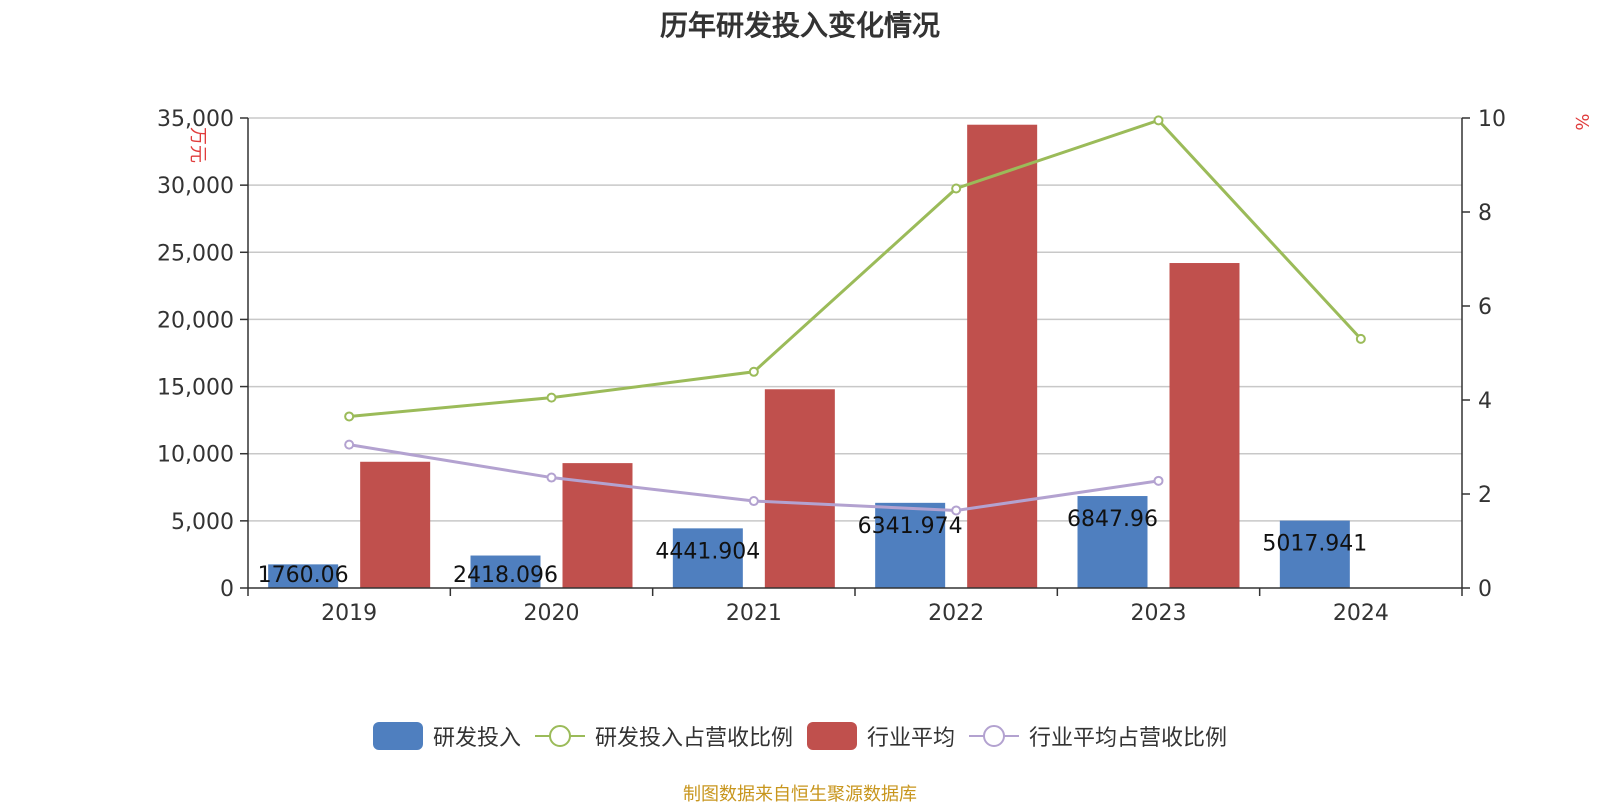  What do you see at coordinates (1485, 401) in the screenshot?
I see `right-axis-tick-label: 4` at bounding box center [1485, 401].